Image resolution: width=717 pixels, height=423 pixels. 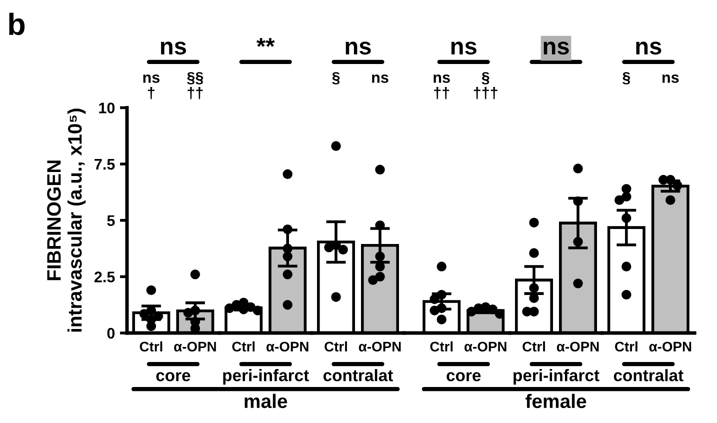 What do you see at coordinates (266, 401) in the screenshot?
I see `text: male` at bounding box center [266, 401].